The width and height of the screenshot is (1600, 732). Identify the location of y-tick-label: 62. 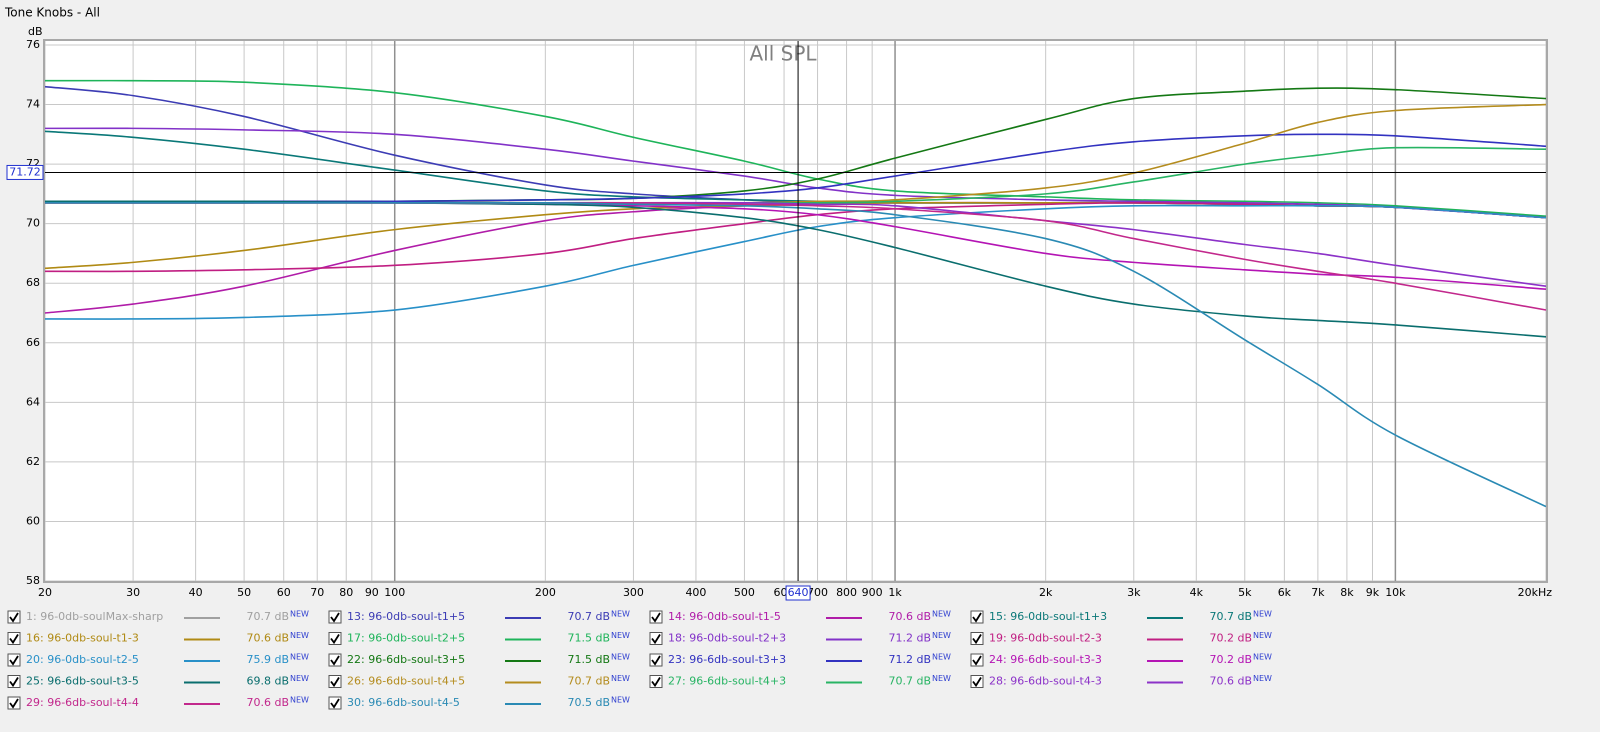
(33, 461).